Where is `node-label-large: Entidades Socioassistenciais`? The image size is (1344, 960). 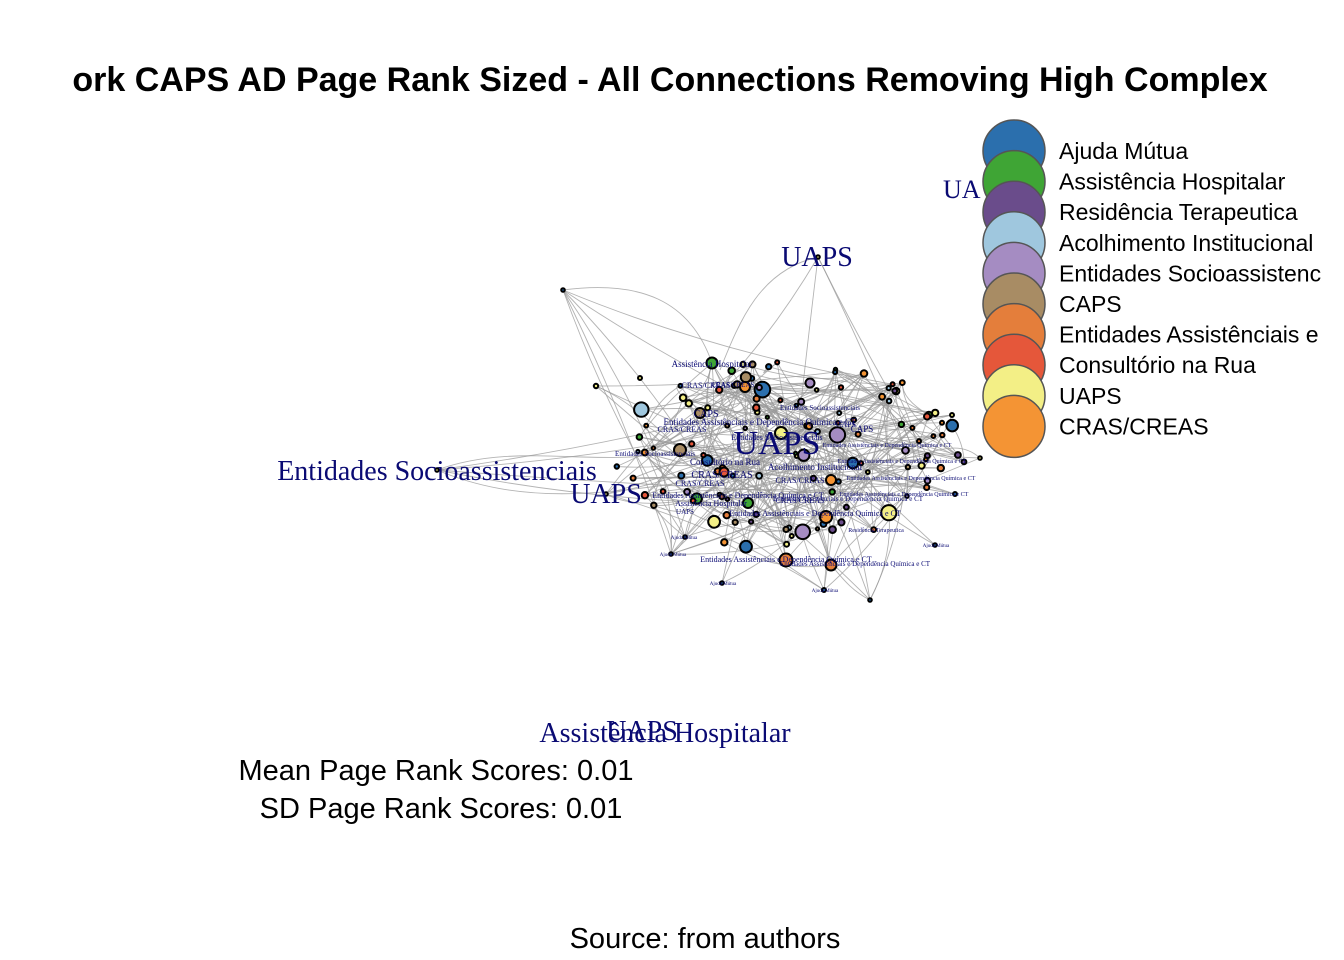
node-label-large: Entidades Socioassistenciais is located at coordinates (437, 471).